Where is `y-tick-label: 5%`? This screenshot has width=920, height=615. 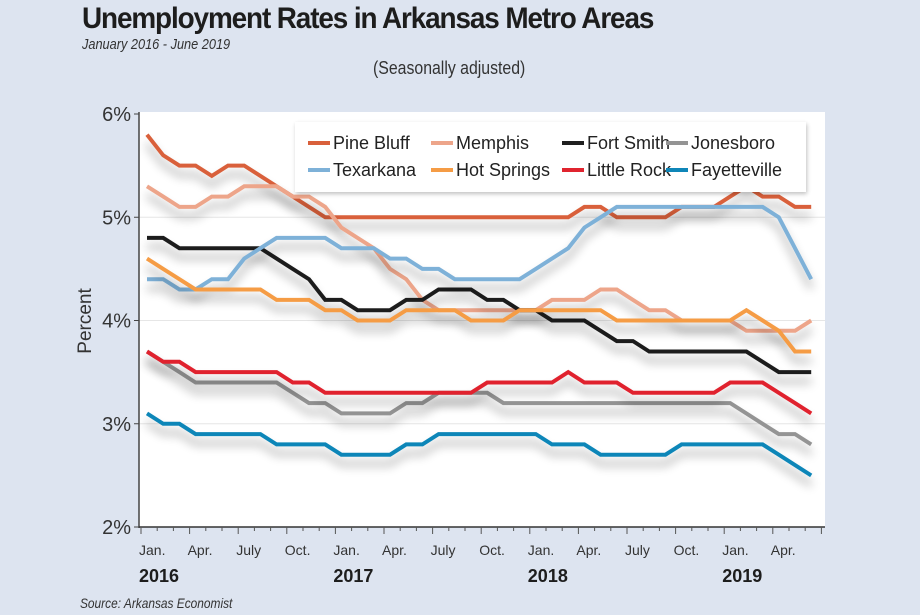
y-tick-label: 5% is located at coordinates (116, 218).